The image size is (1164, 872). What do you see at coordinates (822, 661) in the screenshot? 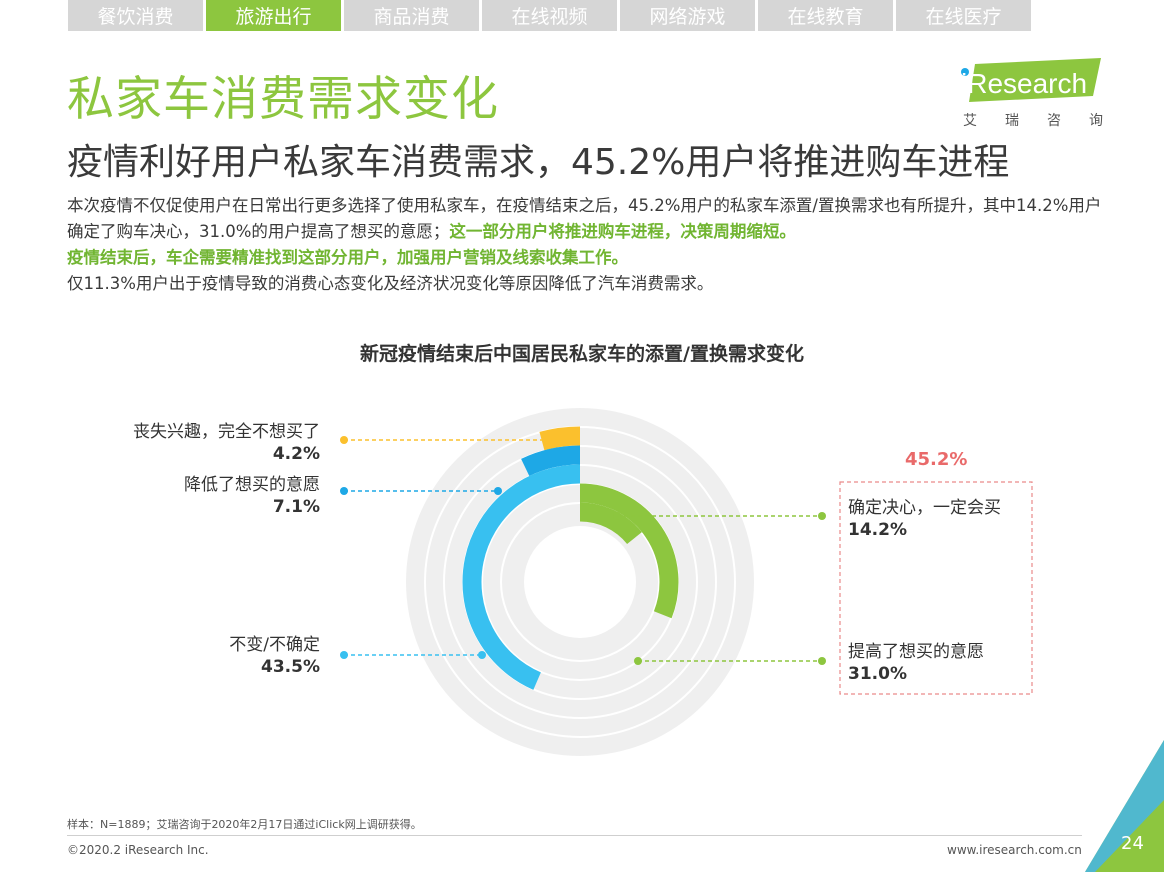
I see `leader-higher-intent-dot-b` at bounding box center [822, 661].